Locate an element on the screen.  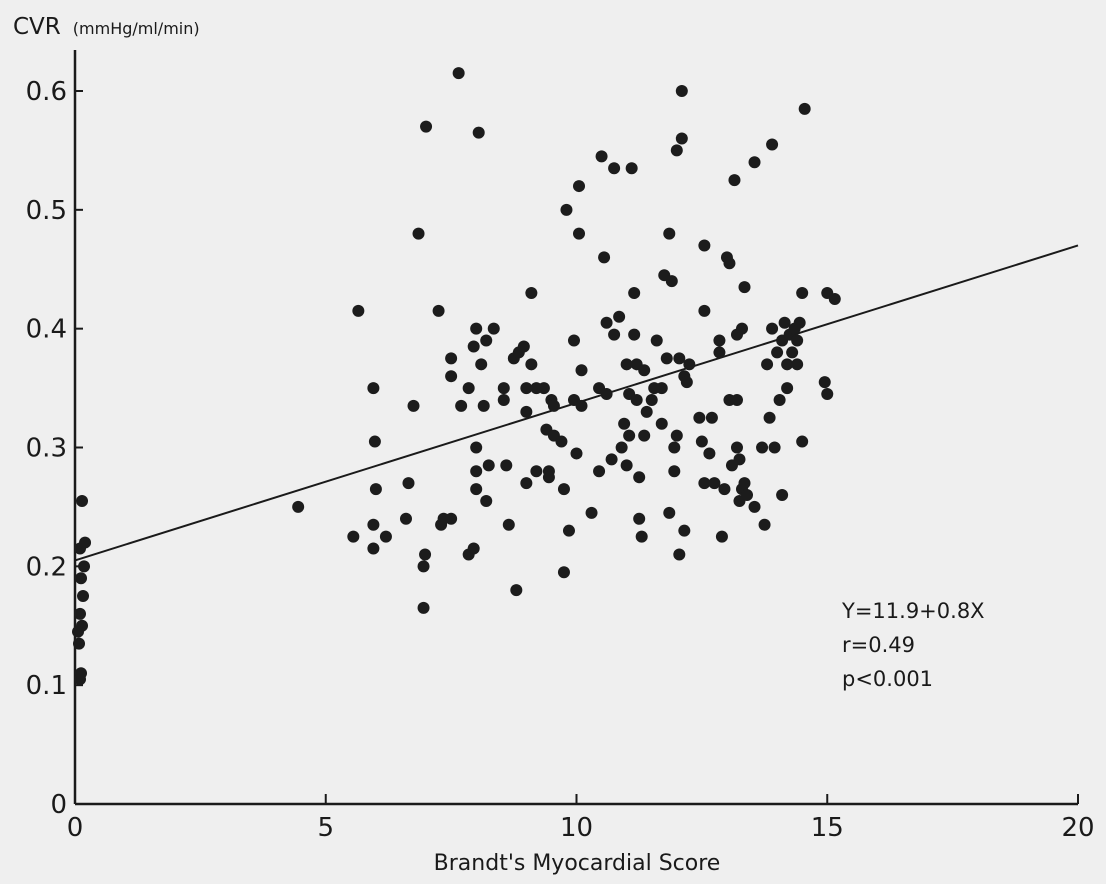
y-tick-label: 0.2 is located at coordinates (46, 567).